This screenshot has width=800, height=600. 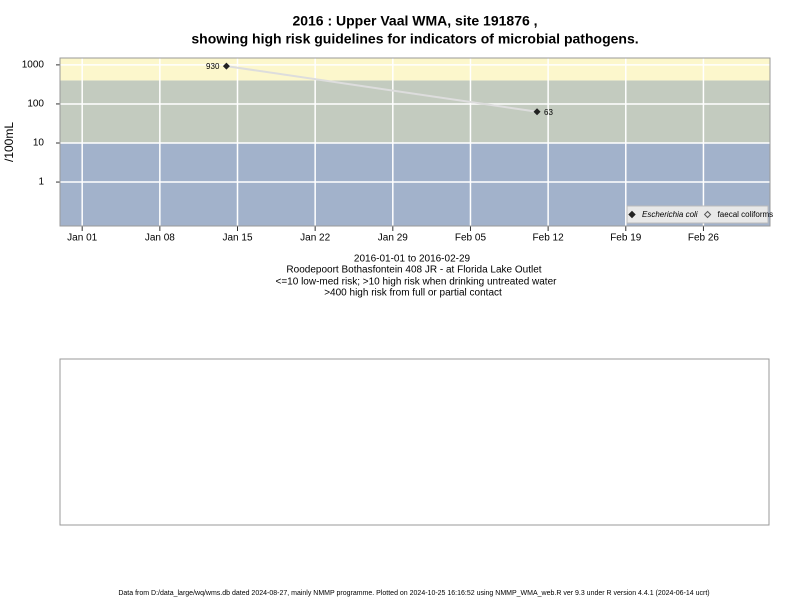 I want to click on y-tick-label: 10, so click(x=39, y=143).